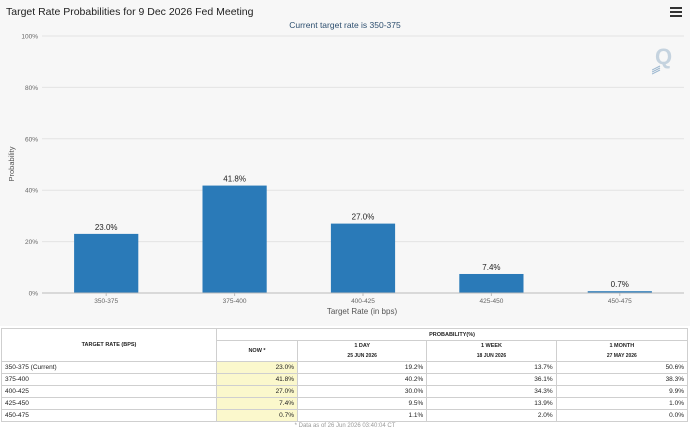 The image size is (690, 430). What do you see at coordinates (257, 351) in the screenshot?
I see `col-header-now: NOW *` at bounding box center [257, 351].